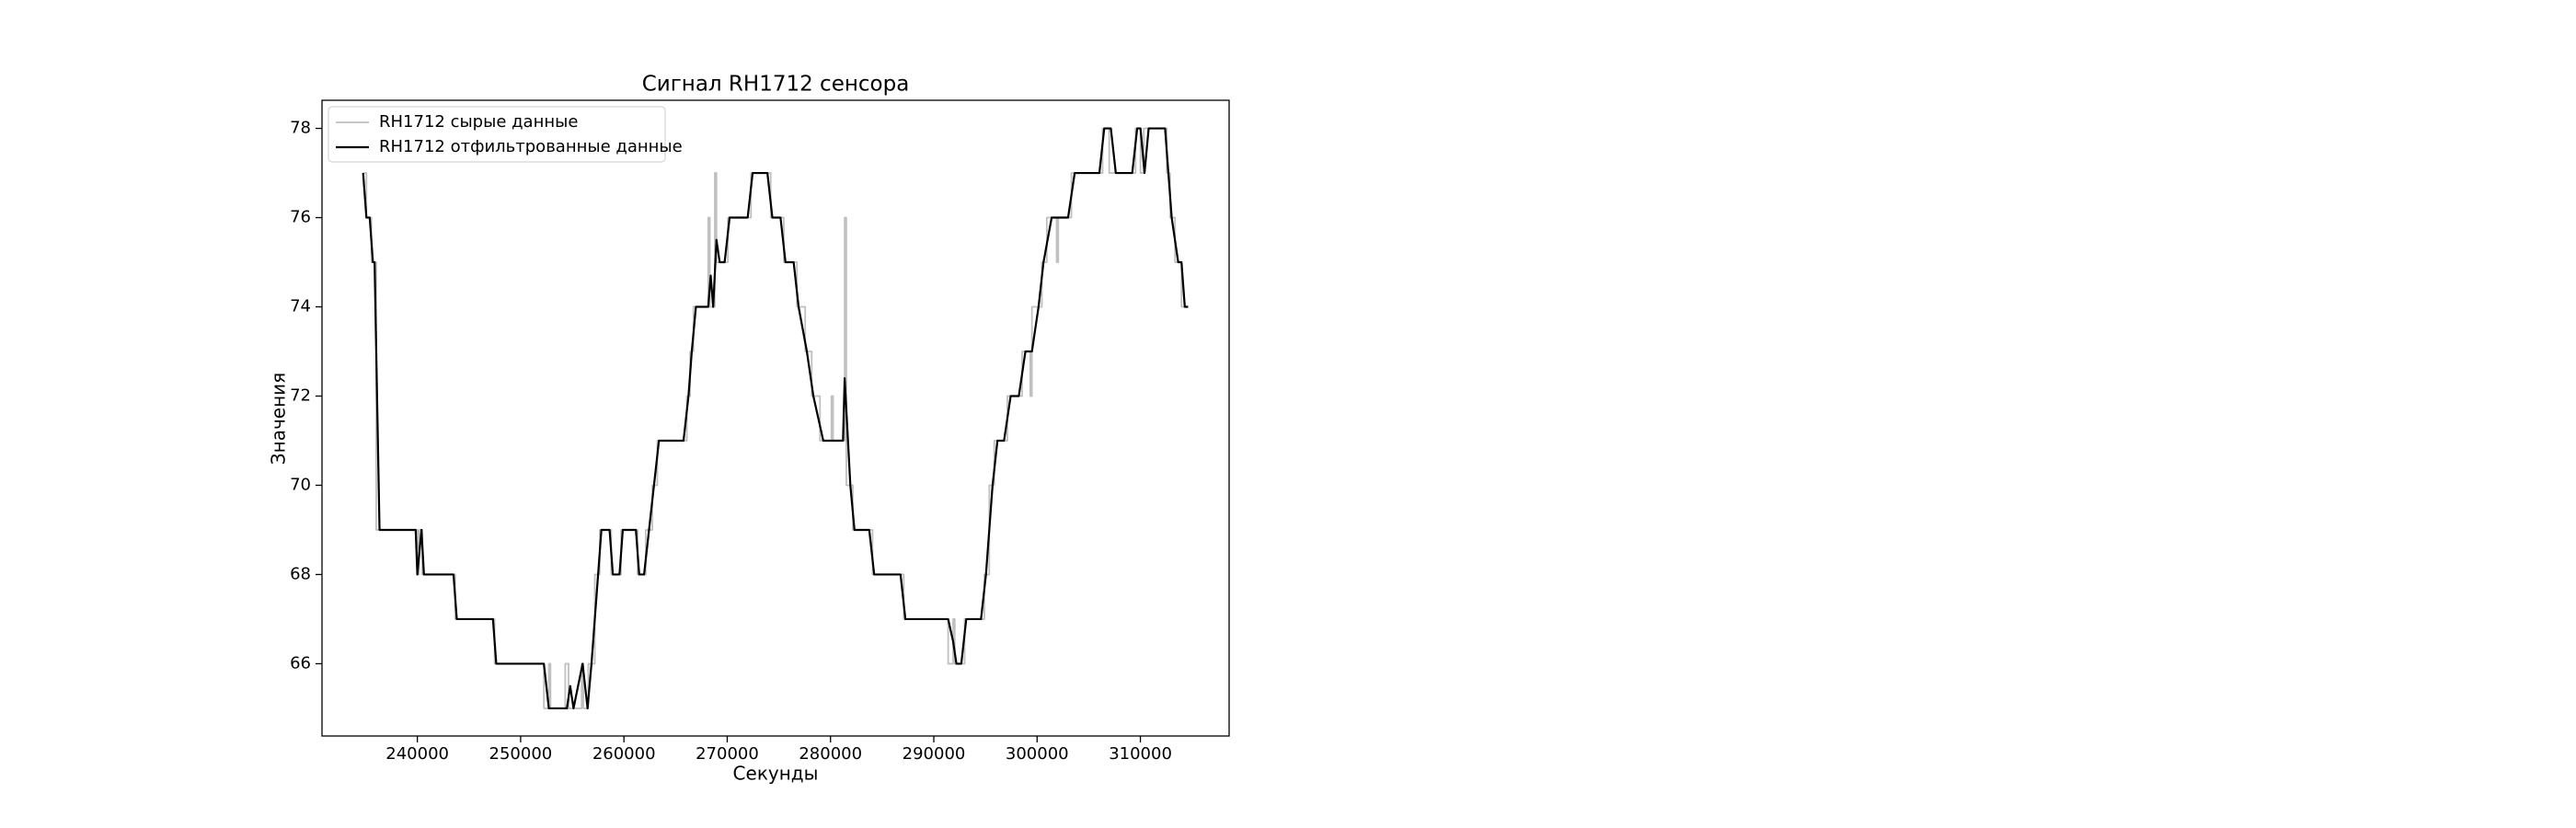  I want to click on legend-label: RH1712 сырые данные, so click(478, 122).